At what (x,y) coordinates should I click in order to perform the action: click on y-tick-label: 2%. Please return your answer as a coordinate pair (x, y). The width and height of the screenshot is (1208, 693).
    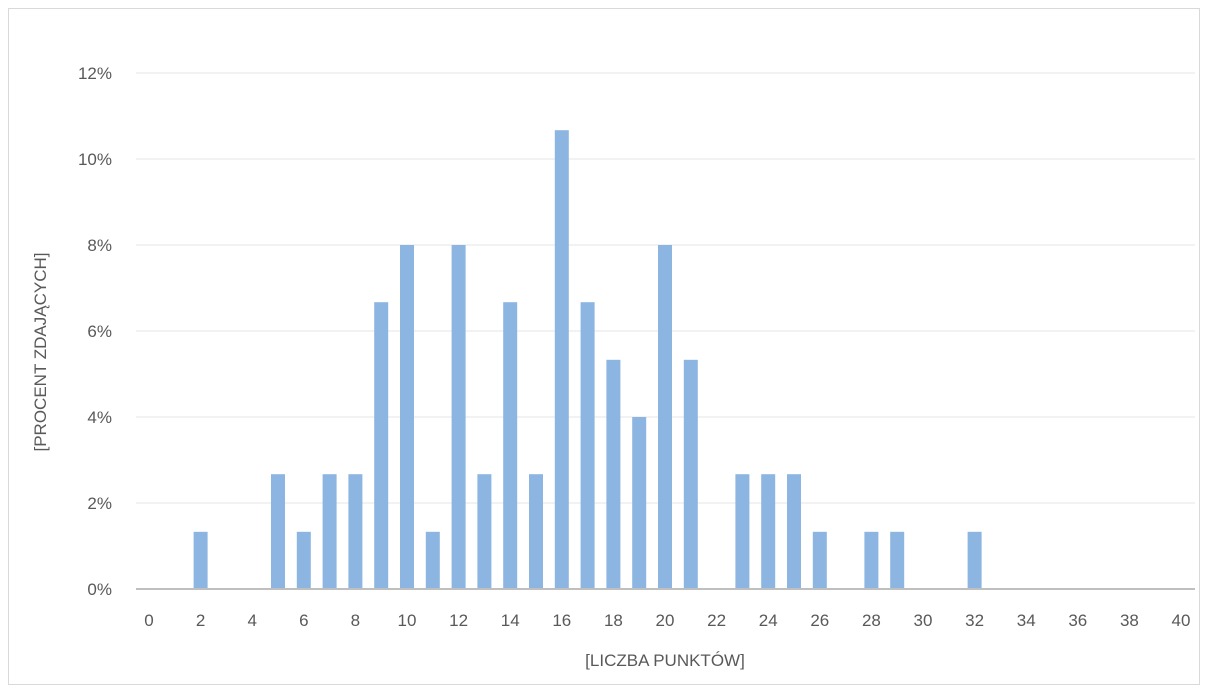
    Looking at the image, I should click on (99, 503).